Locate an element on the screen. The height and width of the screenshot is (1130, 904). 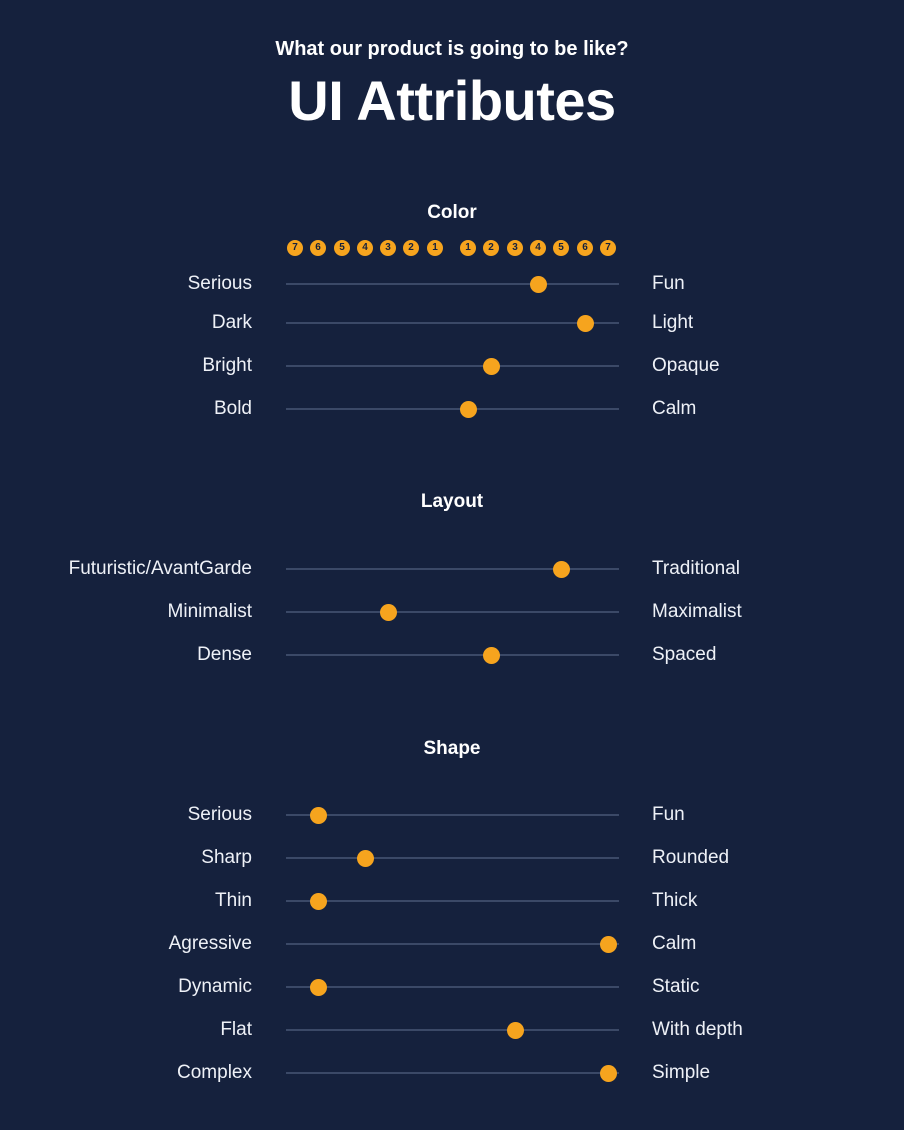
attribute-left-label: Futuristic/AvantGarde is located at coordinates (160, 568).